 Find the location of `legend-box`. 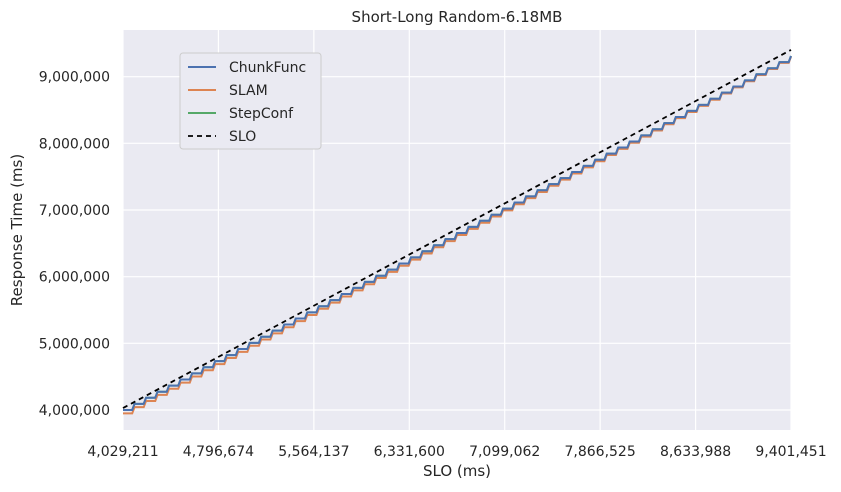

legend-box is located at coordinates (250, 101).